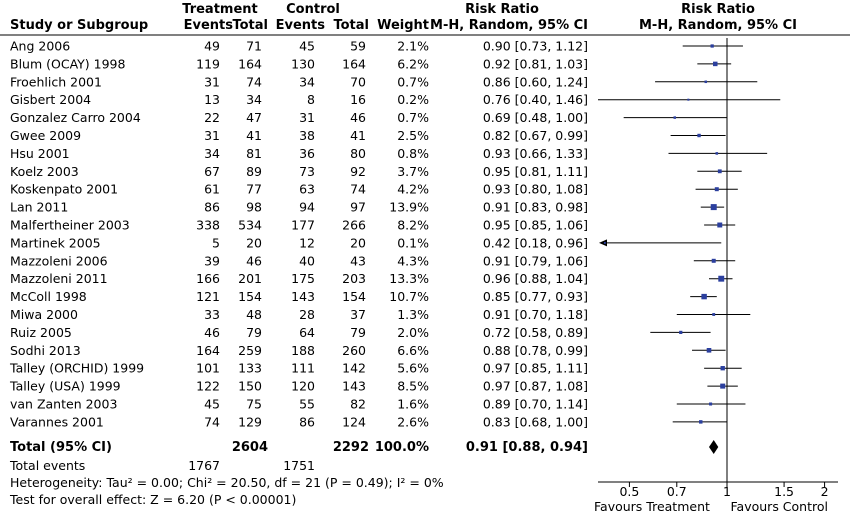 The image size is (850, 515). What do you see at coordinates (301, 25) in the screenshot?
I see `header-events-control: Events` at bounding box center [301, 25].